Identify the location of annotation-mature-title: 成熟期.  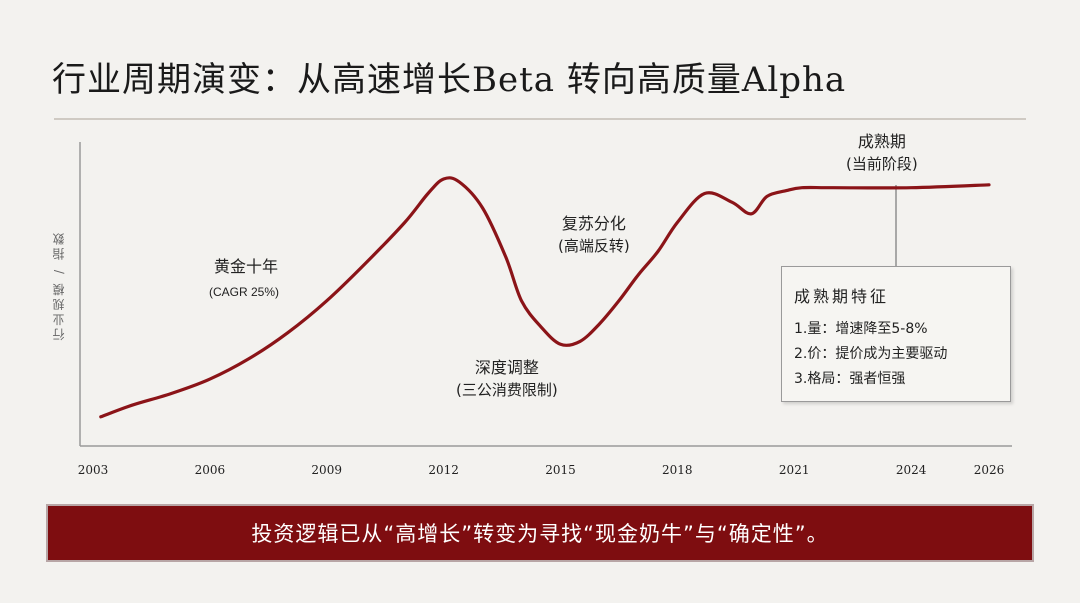
(881, 141).